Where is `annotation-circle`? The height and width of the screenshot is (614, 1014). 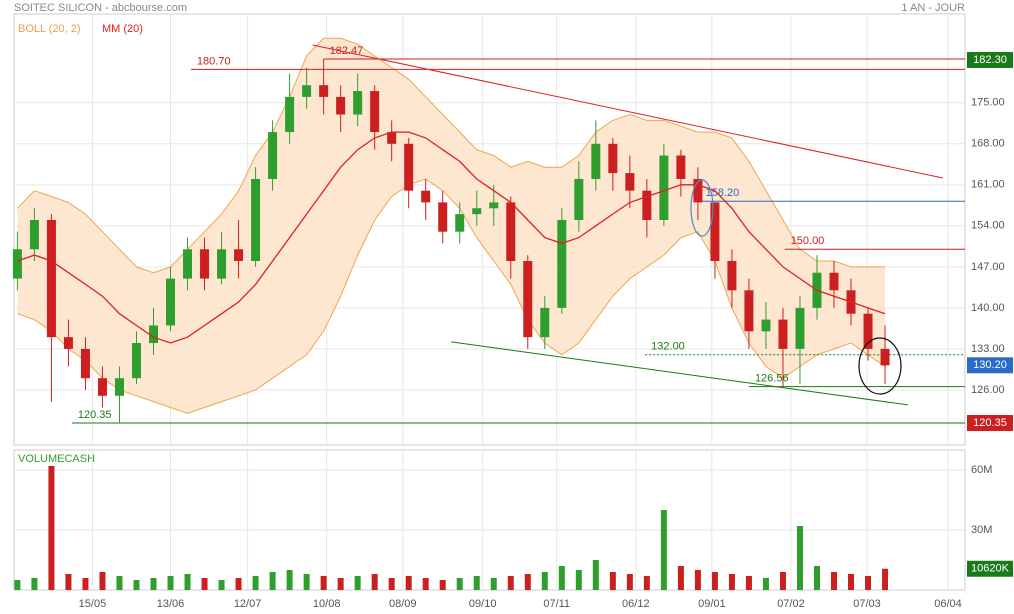 annotation-circle is located at coordinates (880, 366).